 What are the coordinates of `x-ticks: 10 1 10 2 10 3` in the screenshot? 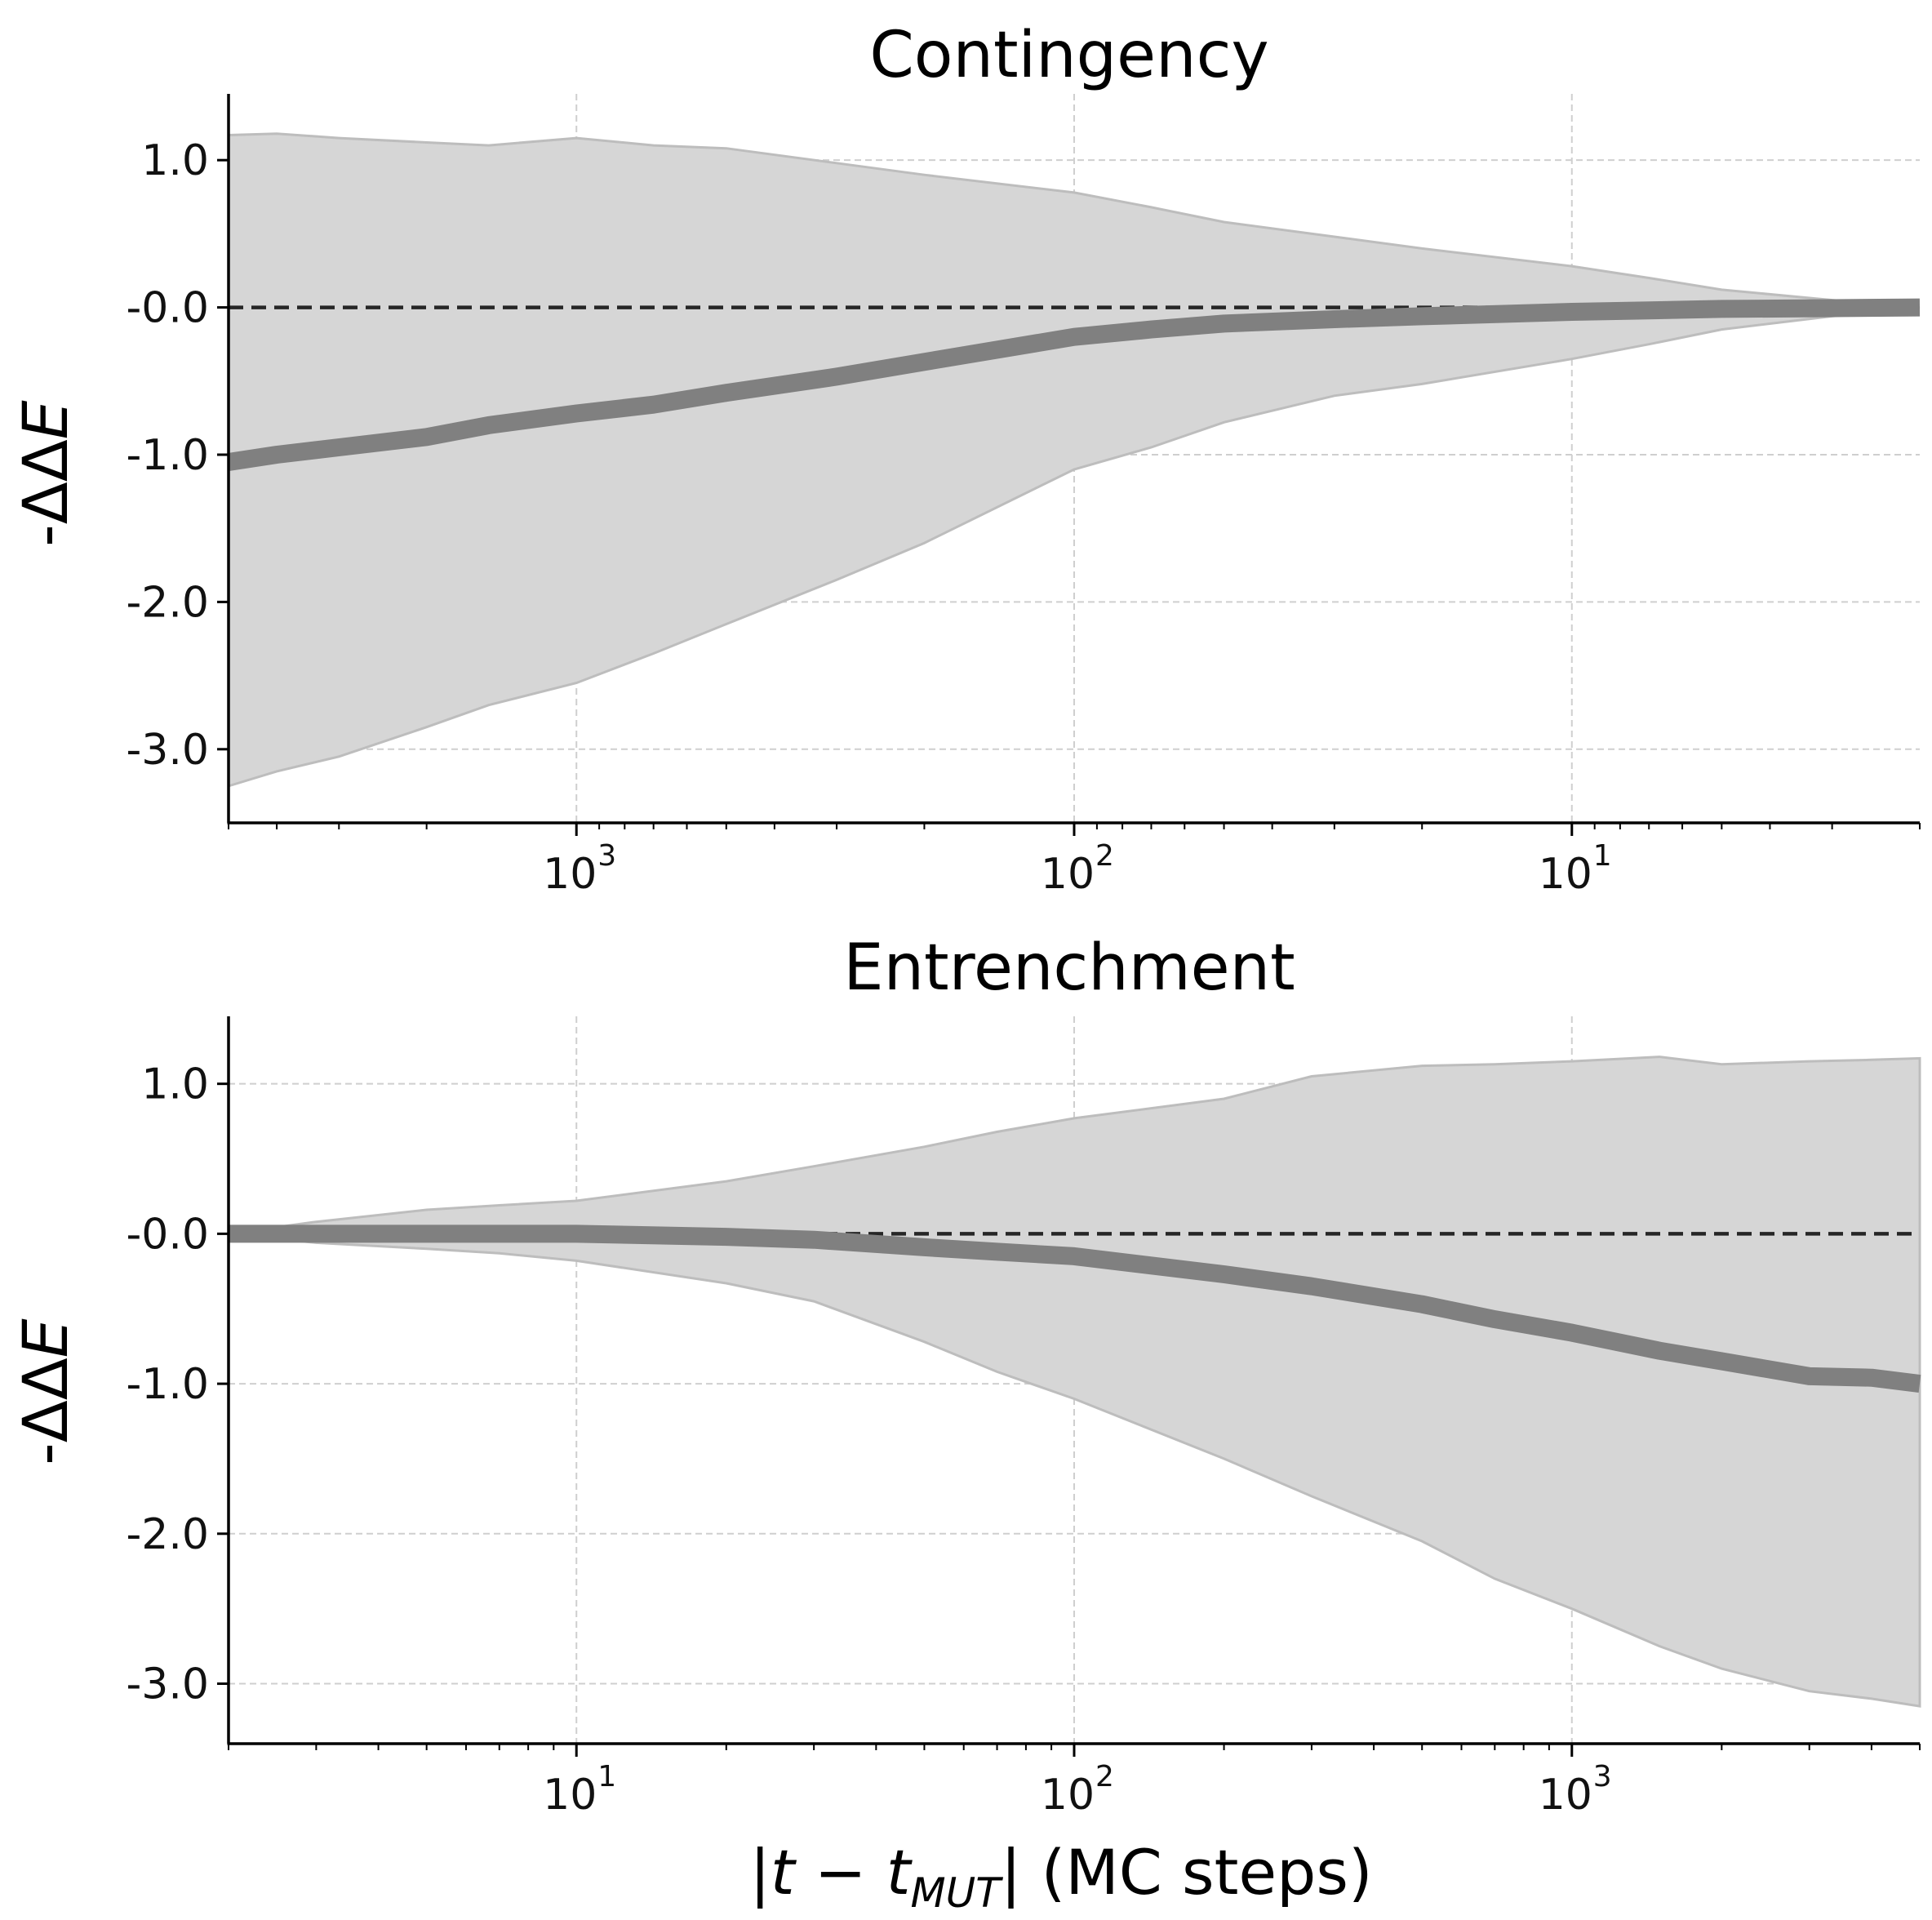 It's located at (1074, 1782).